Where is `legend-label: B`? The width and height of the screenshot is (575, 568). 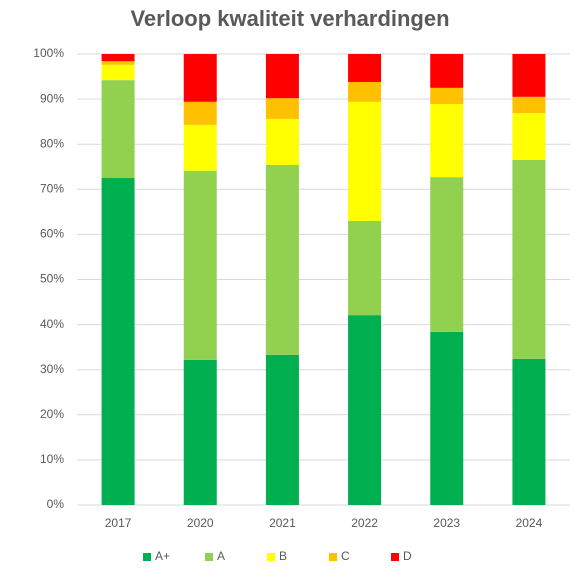
legend-label: B is located at coordinates (283, 556).